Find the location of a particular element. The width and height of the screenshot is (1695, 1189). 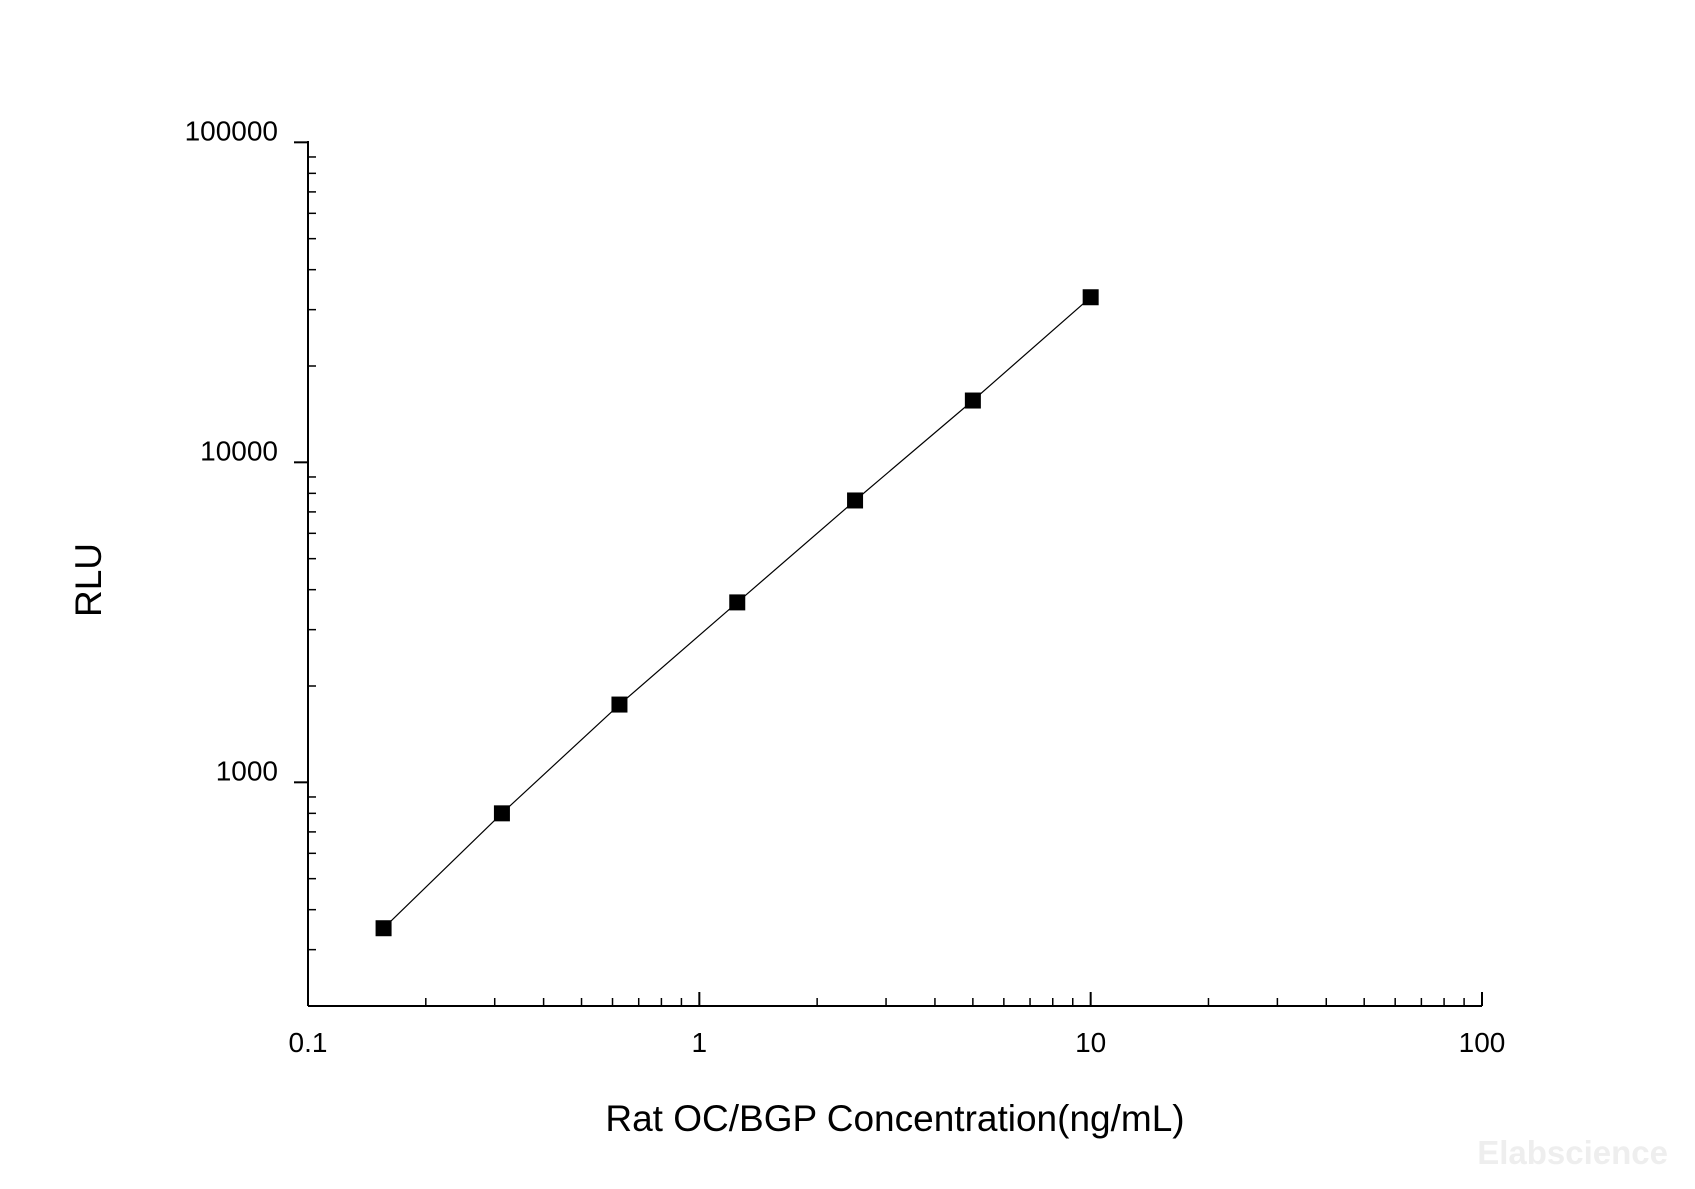

x-tick-label: 1 is located at coordinates (700, 1042).